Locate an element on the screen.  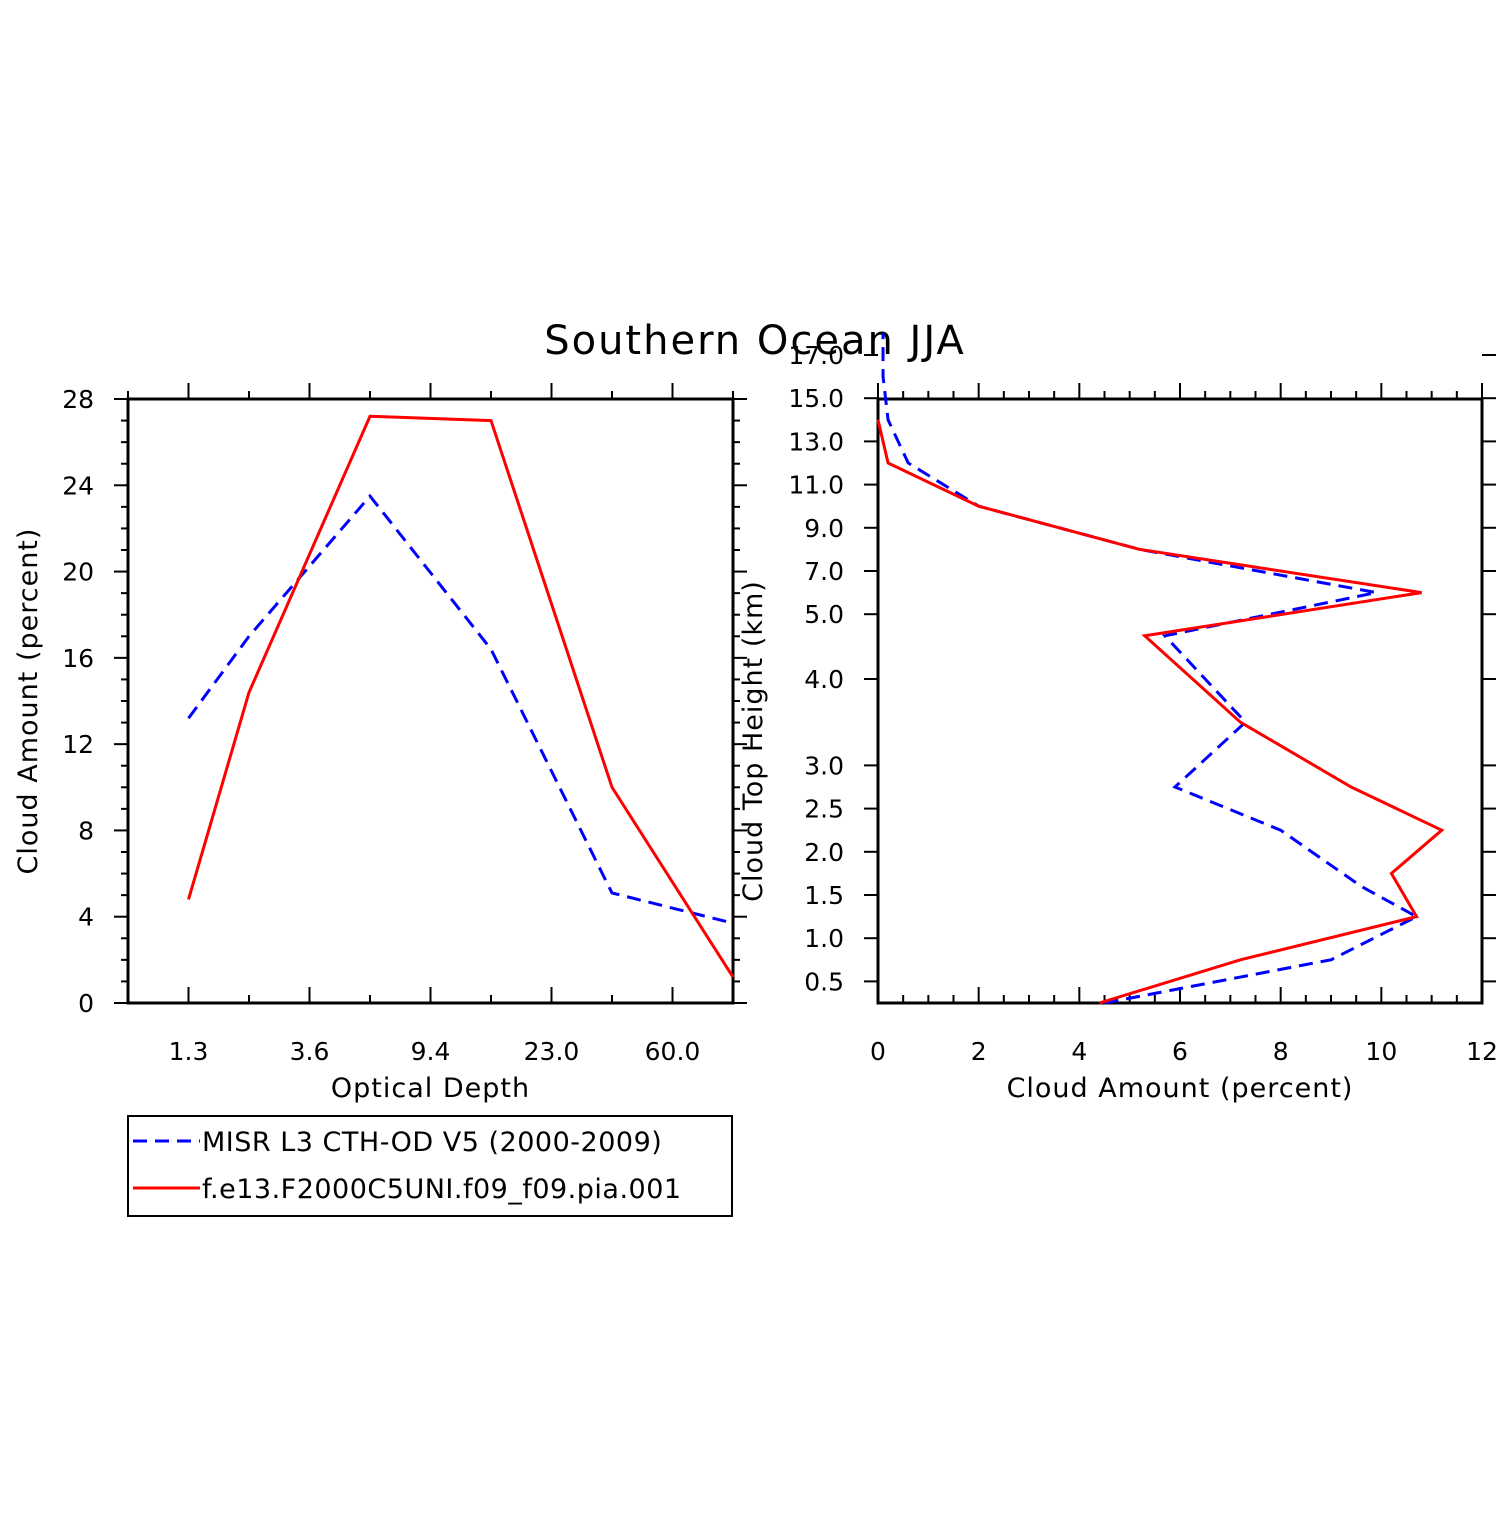
right-x-tick-label: 2 is located at coordinates (979, 1051).